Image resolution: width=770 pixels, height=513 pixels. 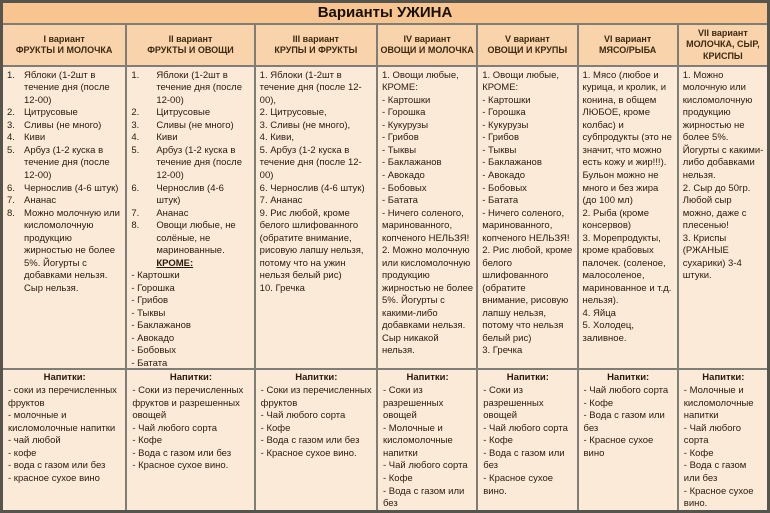 What do you see at coordinates (505, 125) in the screenshot?
I see `item-text: - Кукурузы` at bounding box center [505, 125].